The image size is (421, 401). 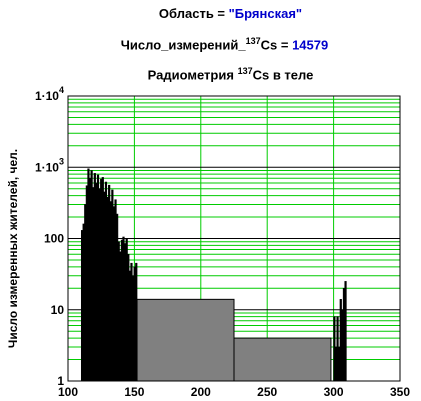 I want to click on histogram-bar, so click(x=345, y=331).